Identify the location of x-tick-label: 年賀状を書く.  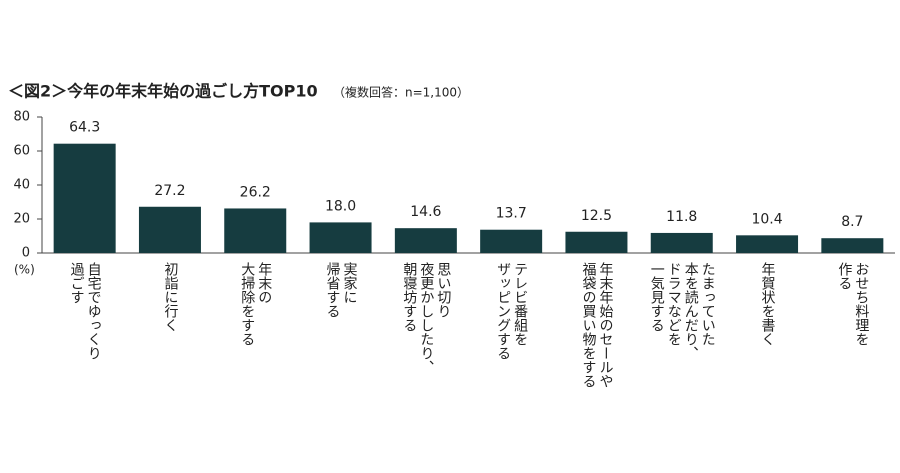
(767, 304).